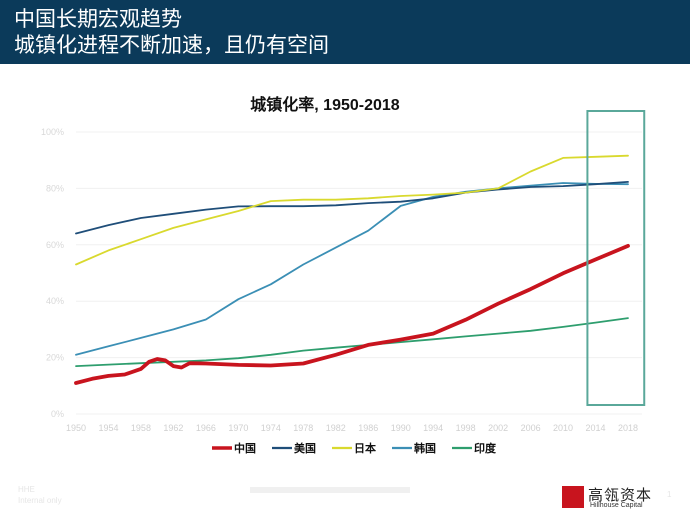 Image resolution: width=690 pixels, height=518 pixels. What do you see at coordinates (573, 497) in the screenshot?
I see `logo-mark-icon` at bounding box center [573, 497].